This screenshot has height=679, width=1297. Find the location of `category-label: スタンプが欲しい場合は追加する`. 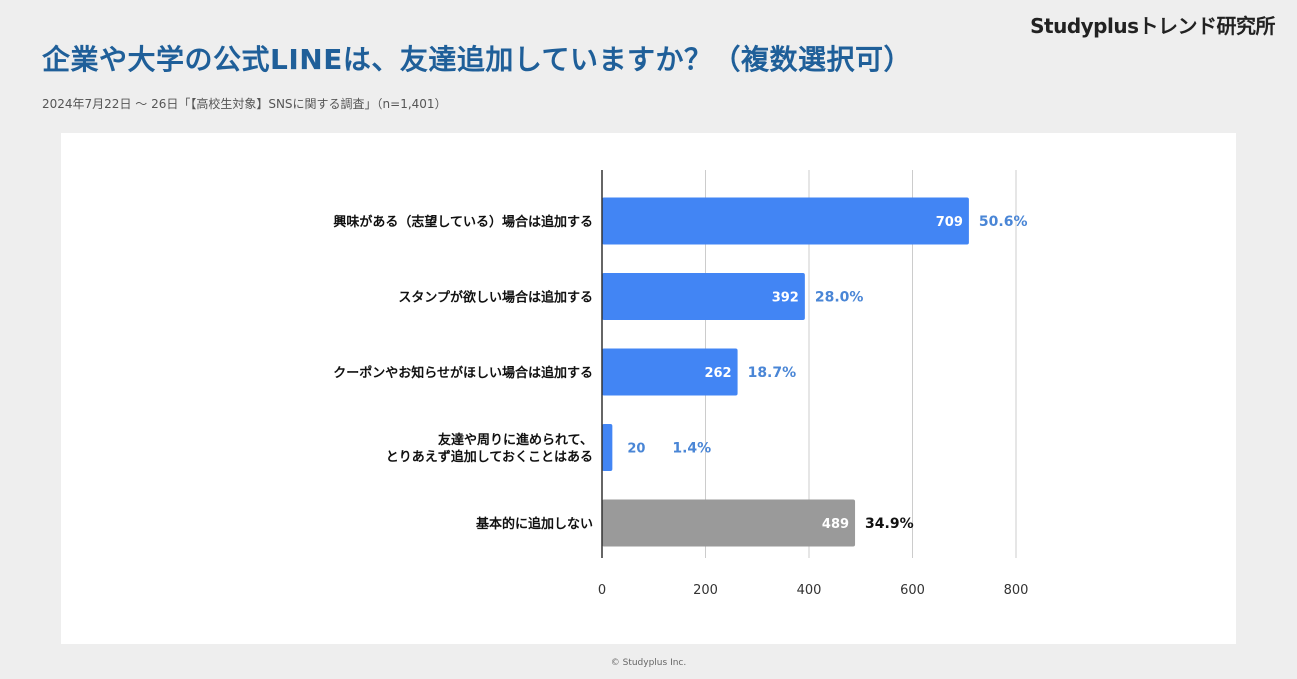

category-label: スタンプが欲しい場合は追加する is located at coordinates (495, 298).